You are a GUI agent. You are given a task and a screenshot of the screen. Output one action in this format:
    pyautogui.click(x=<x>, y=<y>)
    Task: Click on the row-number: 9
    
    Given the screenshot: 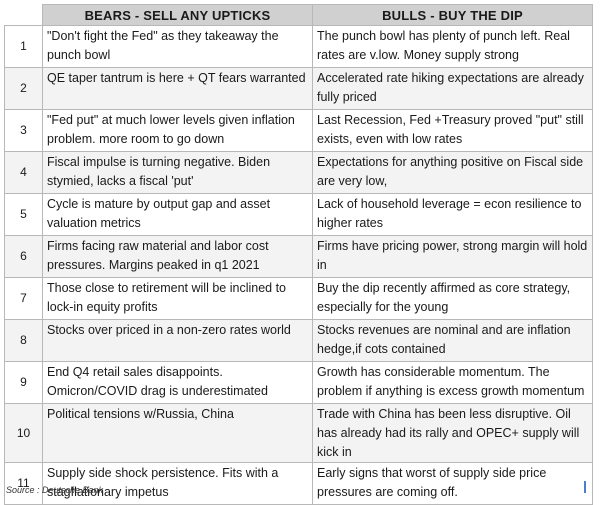 What is the action you would take?
    pyautogui.click(x=23, y=382)
    